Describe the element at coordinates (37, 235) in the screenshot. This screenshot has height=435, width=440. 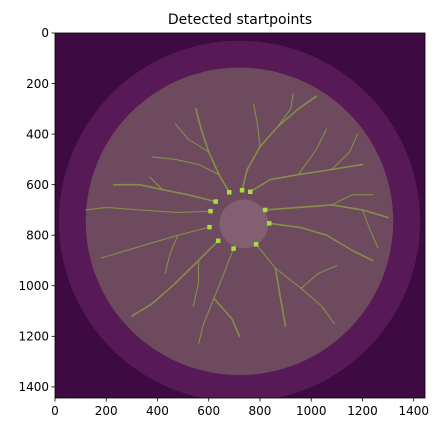
I see `y-tick-label: 800` at that location.